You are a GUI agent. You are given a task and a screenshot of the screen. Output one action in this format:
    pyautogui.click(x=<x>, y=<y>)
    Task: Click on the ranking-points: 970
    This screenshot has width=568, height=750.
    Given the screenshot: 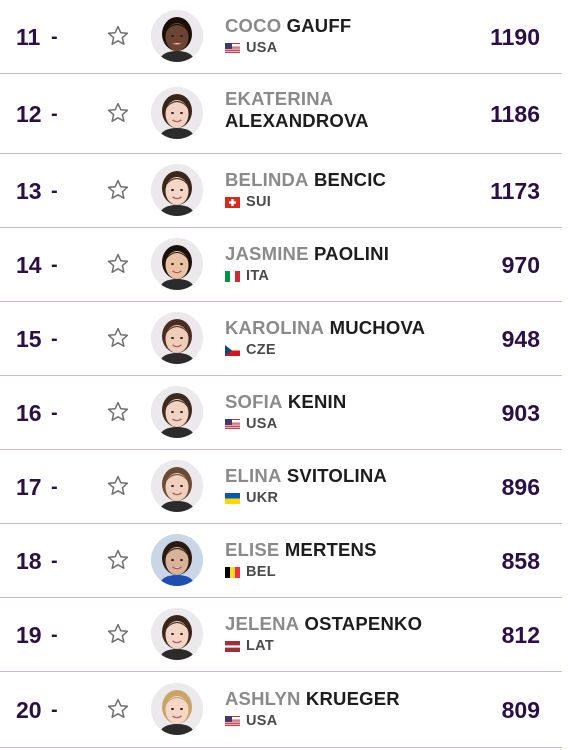 What is the action you would take?
    pyautogui.click(x=520, y=265)
    